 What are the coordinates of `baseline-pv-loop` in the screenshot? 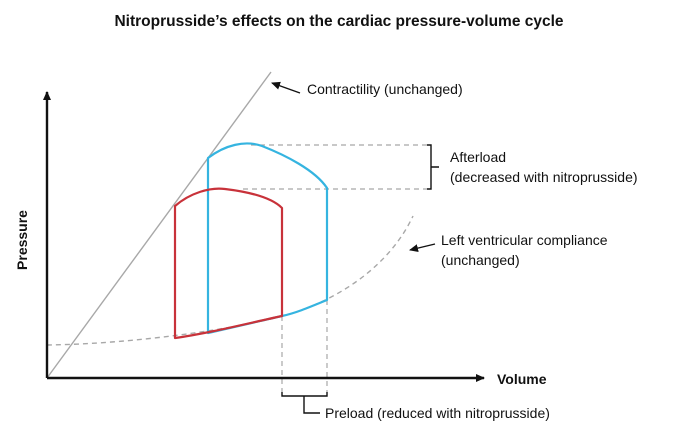 It's located at (267, 238).